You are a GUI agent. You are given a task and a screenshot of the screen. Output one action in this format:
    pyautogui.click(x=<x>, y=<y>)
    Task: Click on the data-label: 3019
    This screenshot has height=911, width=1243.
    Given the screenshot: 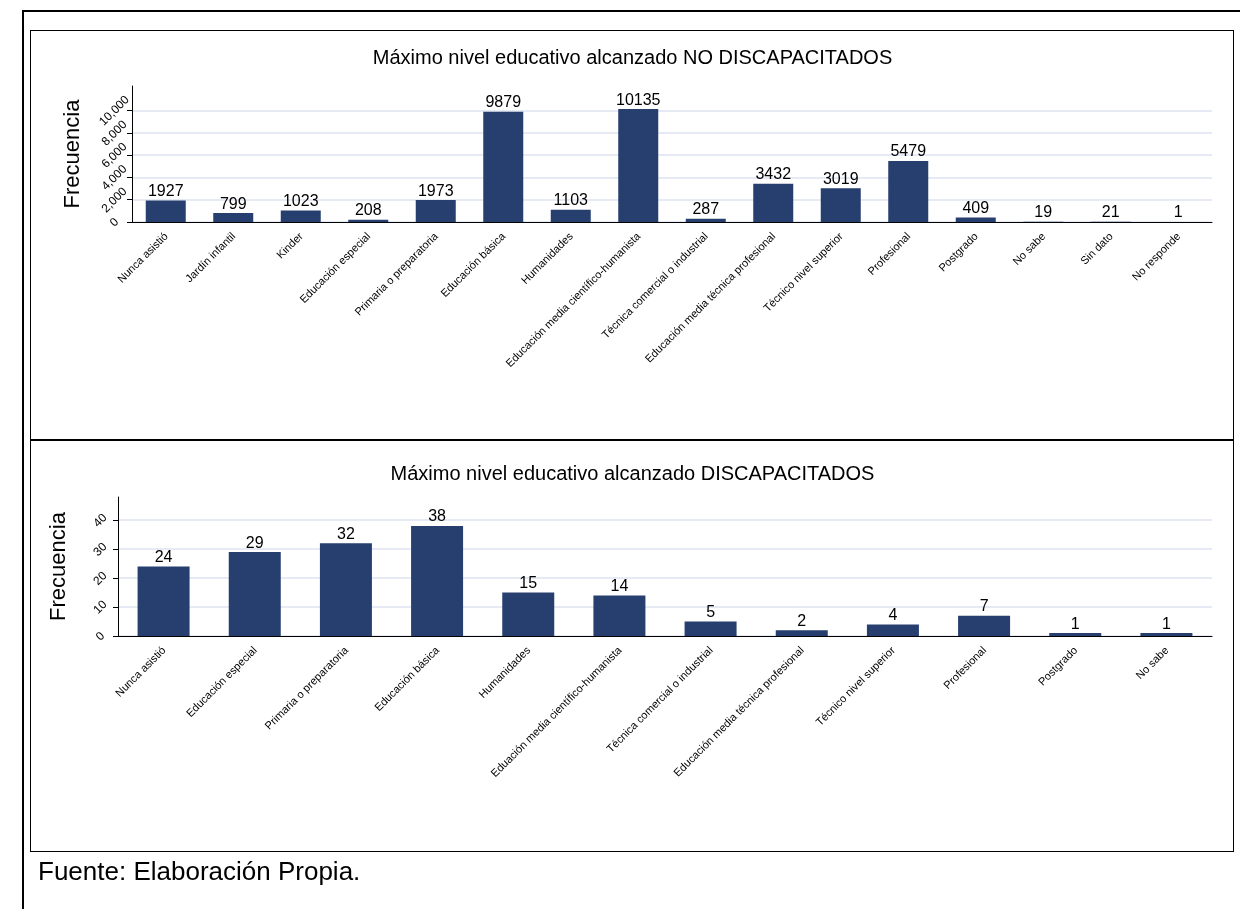 What is the action you would take?
    pyautogui.click(x=840, y=178)
    